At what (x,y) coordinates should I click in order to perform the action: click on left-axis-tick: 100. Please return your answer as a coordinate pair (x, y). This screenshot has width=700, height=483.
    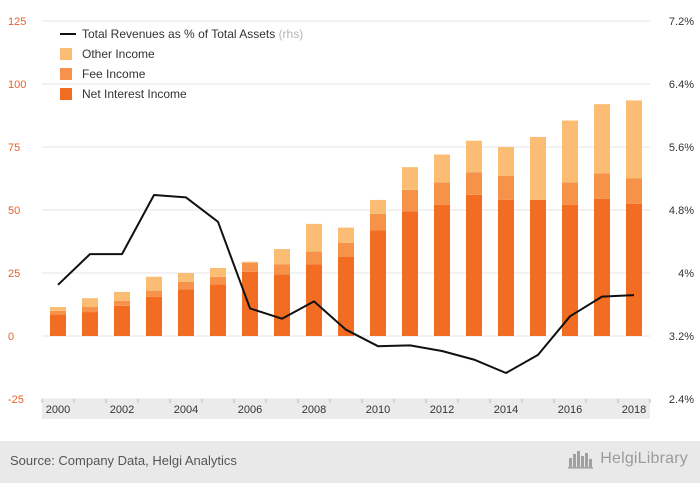
    Looking at the image, I should click on (17, 85).